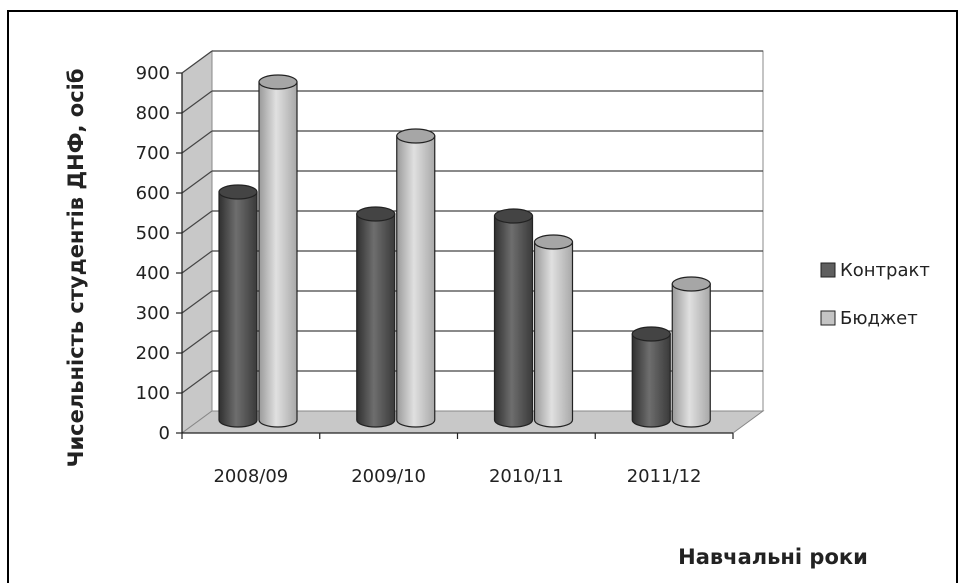 This screenshot has height=583, width=961. Describe the element at coordinates (388, 476) in the screenshot. I see `x-tick-label: 2009/10` at that location.